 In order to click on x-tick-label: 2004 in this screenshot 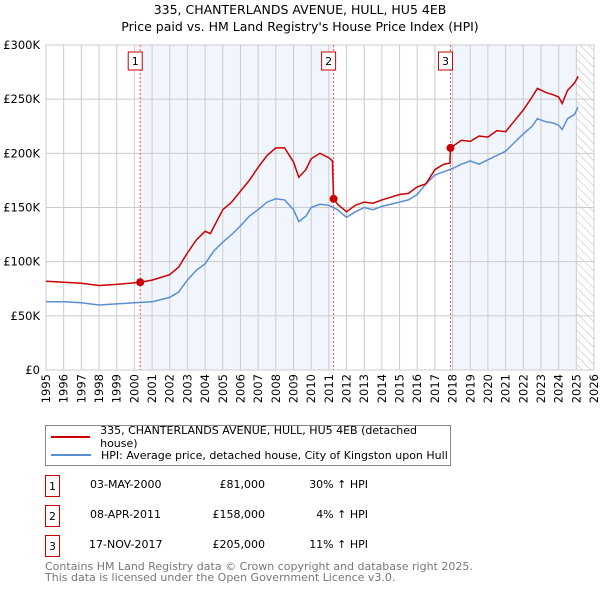, I will do `click(205, 388)`.